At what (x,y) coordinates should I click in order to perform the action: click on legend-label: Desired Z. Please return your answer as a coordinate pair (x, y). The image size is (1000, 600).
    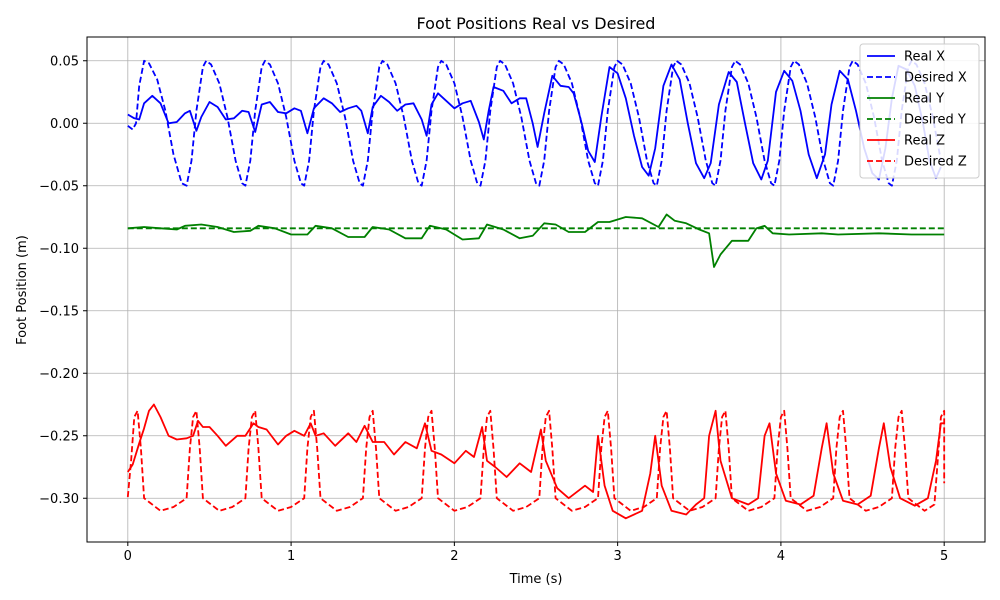
    Looking at the image, I should click on (935, 162).